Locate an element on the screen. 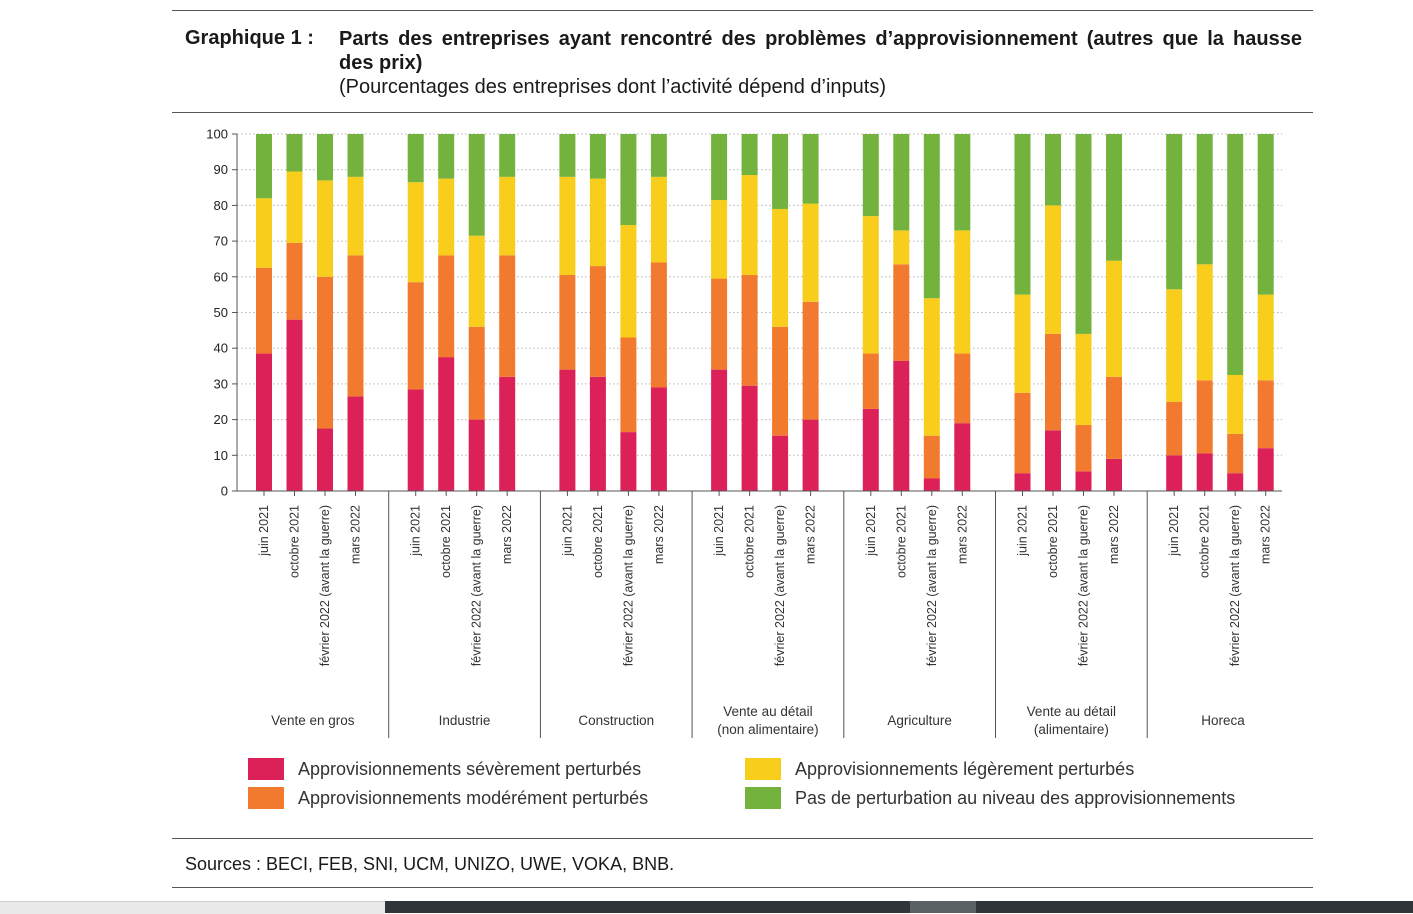 The image size is (1413, 914). y-tick-label: 80 is located at coordinates (221, 205).